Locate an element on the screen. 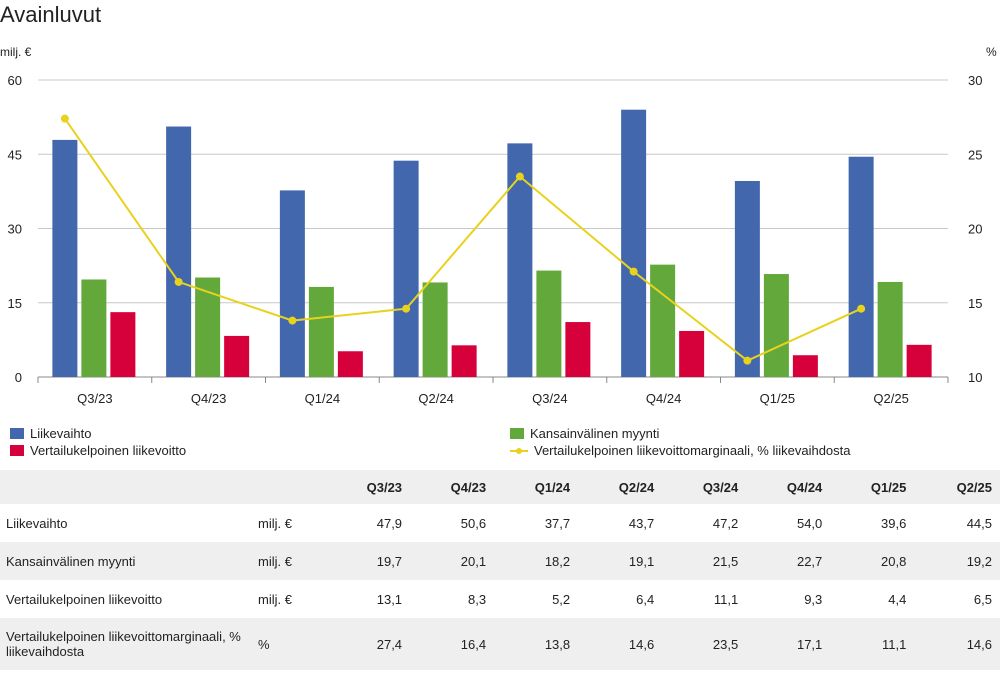  y-tick-label-right: 10 is located at coordinates (975, 377).